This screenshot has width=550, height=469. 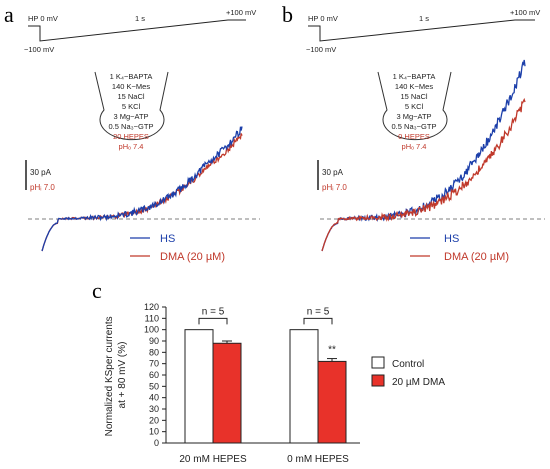 What do you see at coordinates (142, 192) in the screenshot?
I see `trace-dma-a` at bounding box center [142, 192].